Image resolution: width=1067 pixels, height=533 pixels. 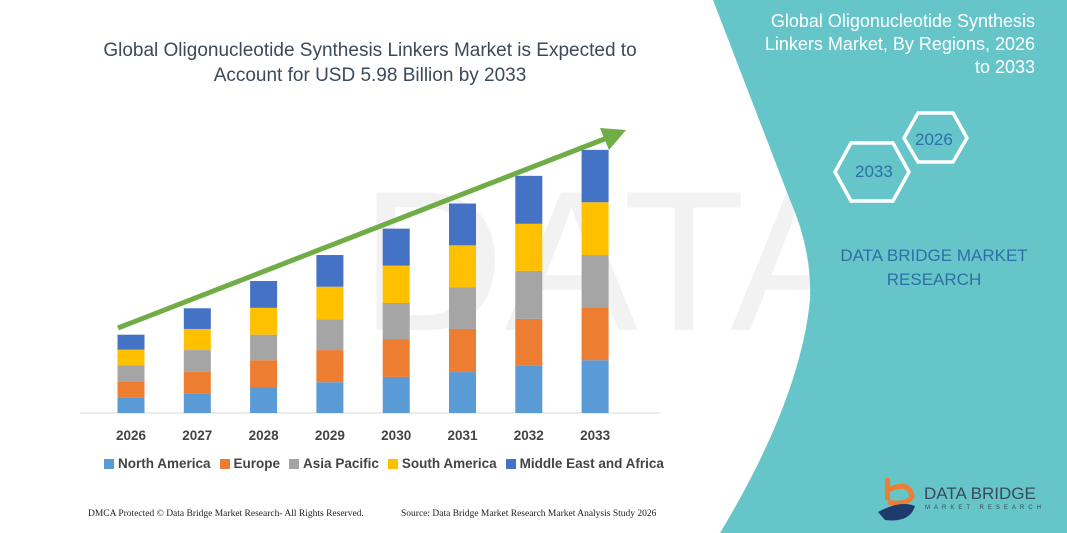 I want to click on bar-2029-south-america, so click(x=330, y=303).